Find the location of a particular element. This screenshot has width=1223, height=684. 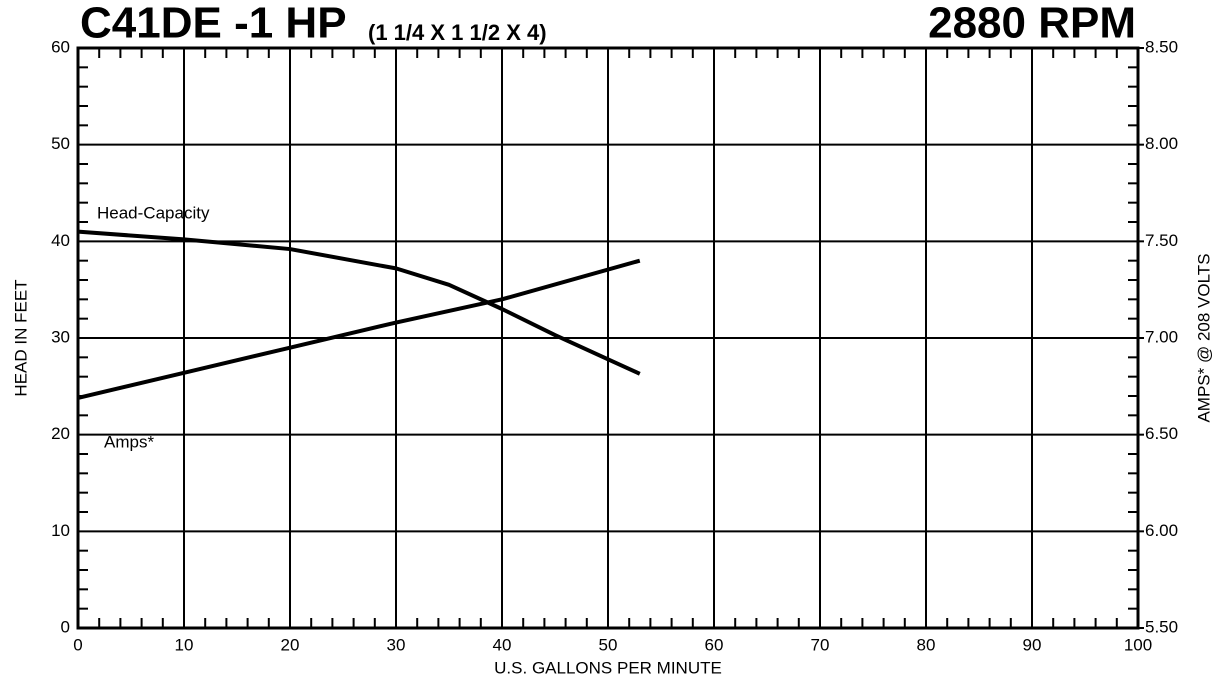

y2-tick-label: 6.00 is located at coordinates (1161, 530).